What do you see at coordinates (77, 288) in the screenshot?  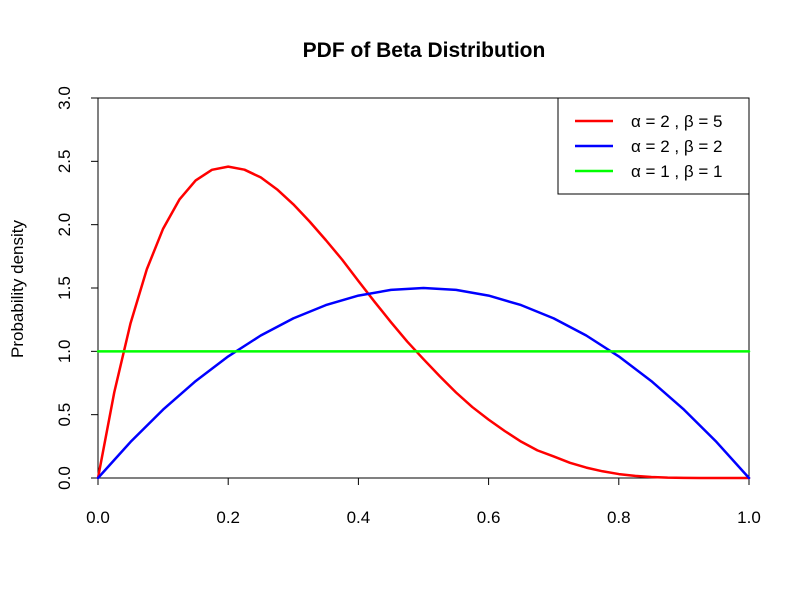 I see `y-axis: 0.0 0.5 1.0 1.5 2.0 2.5 3.0` at bounding box center [77, 288].